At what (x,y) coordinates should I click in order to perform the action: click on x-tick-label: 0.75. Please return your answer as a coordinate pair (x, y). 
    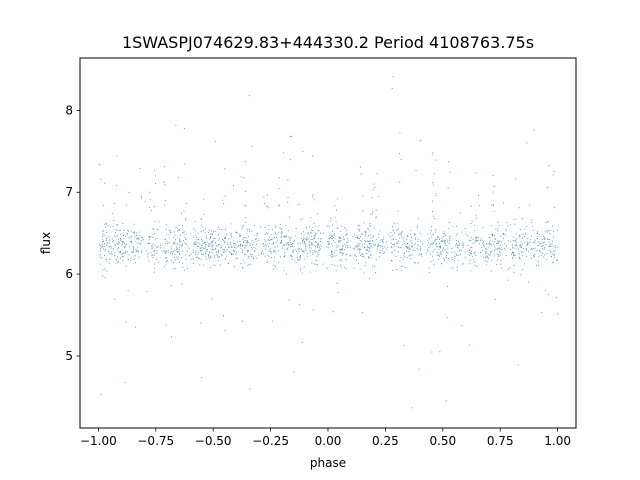
    Looking at the image, I should click on (500, 441).